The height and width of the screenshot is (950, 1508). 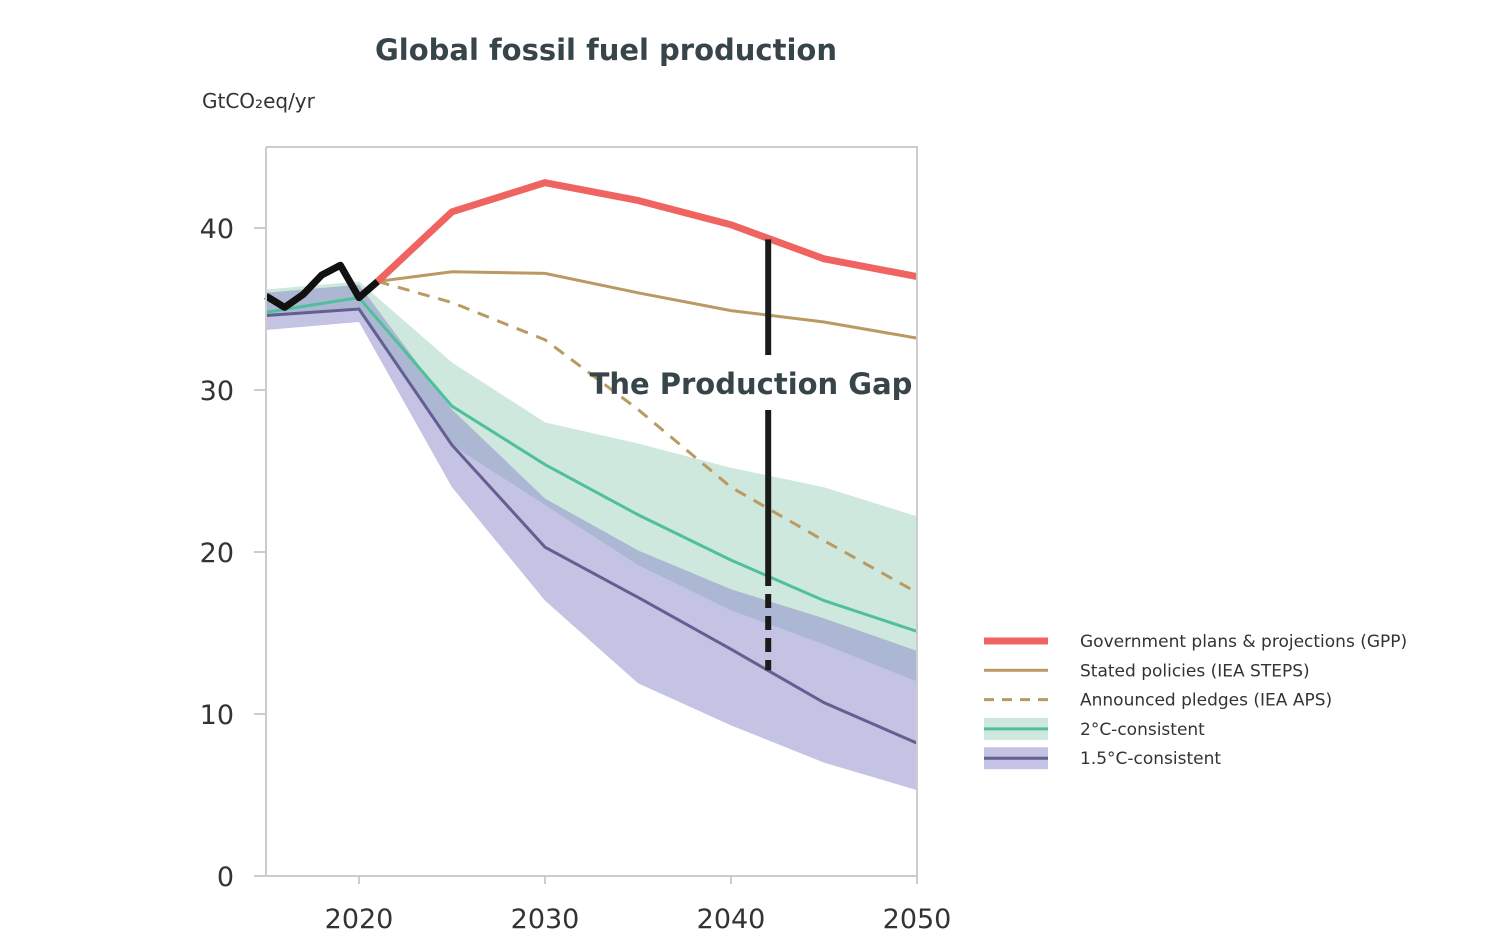 I want to click on legend-label-c2: 2°C-consistent, so click(x=1142, y=730).